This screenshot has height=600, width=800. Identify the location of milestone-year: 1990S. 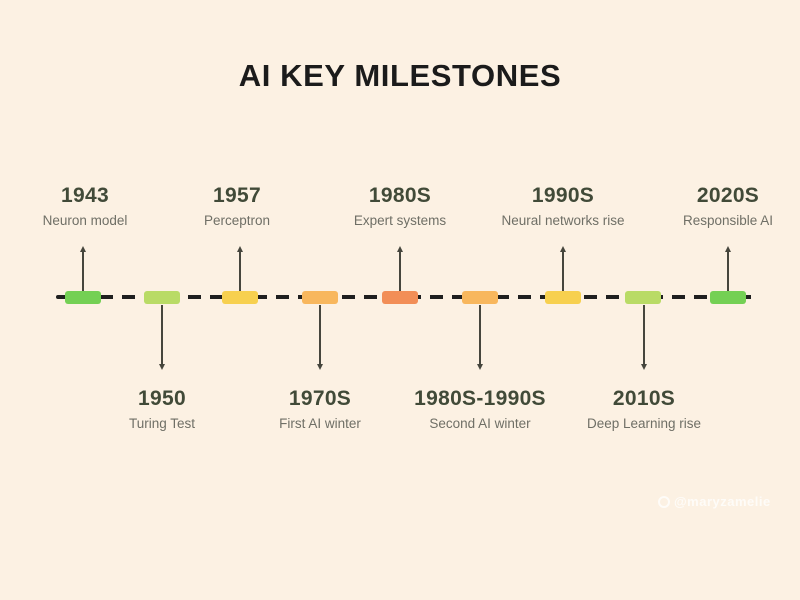
(563, 195).